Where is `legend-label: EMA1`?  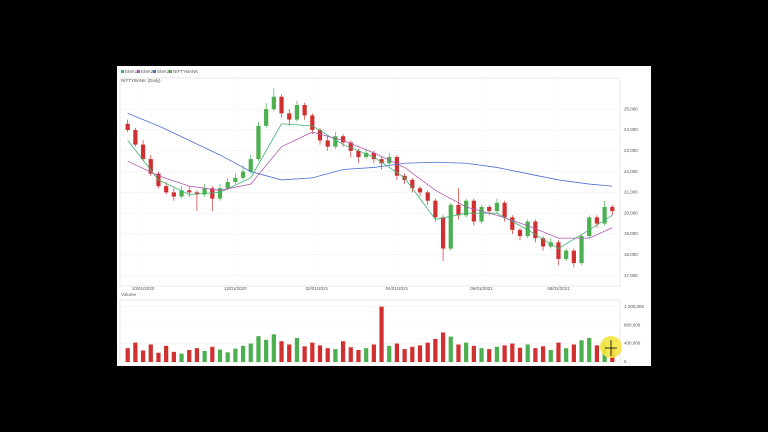
legend-label: EMA1 is located at coordinates (131, 71).